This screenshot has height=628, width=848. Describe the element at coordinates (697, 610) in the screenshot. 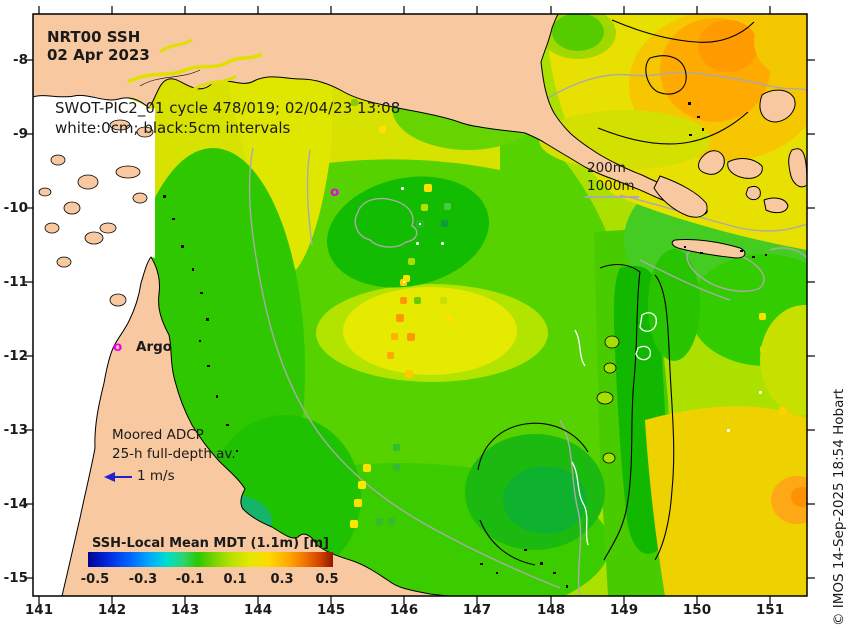

I see `x-axis-label: 150` at that location.